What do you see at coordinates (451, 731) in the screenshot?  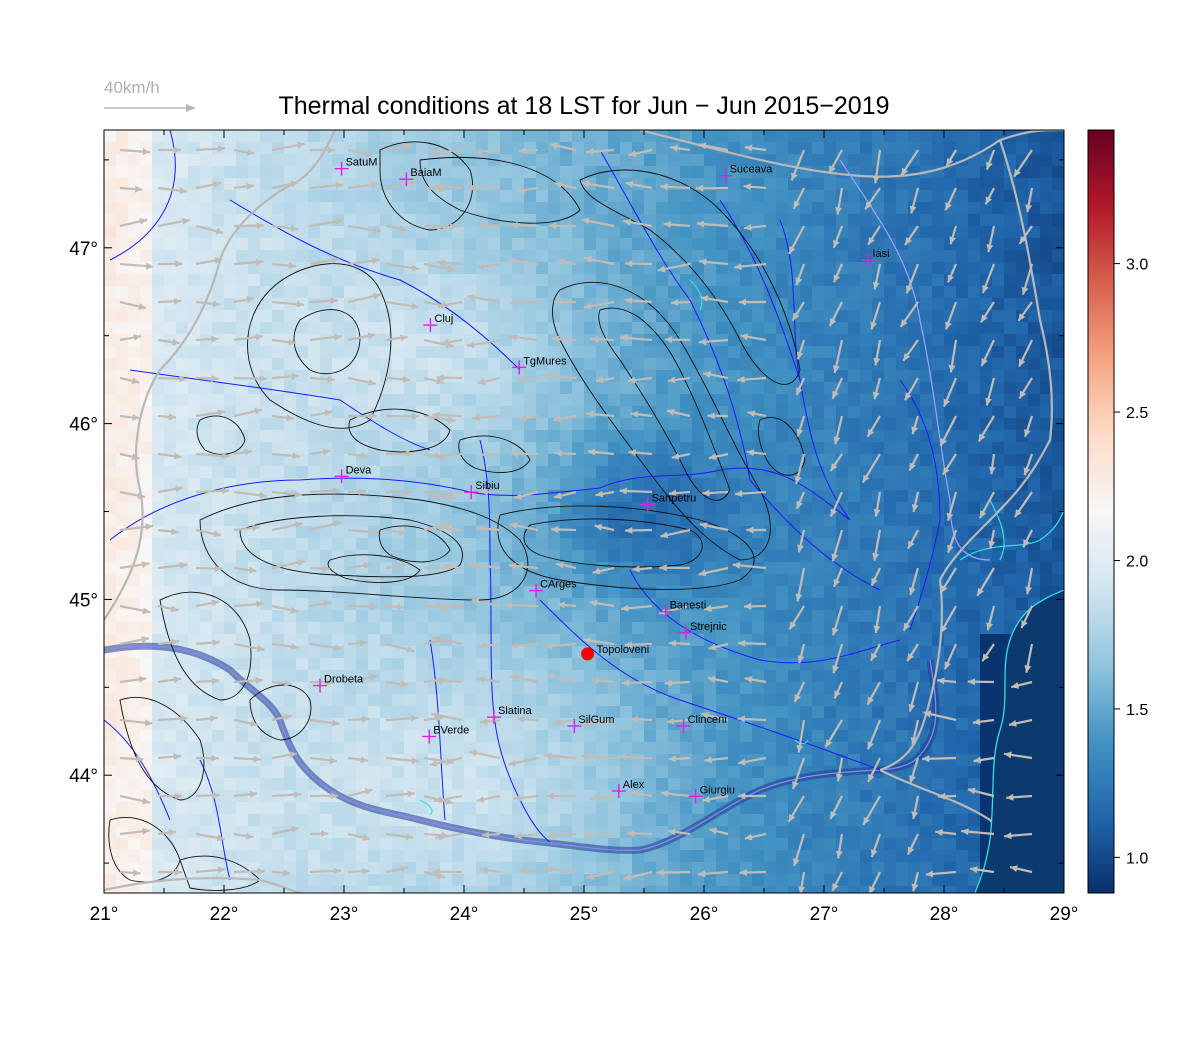 I see `city-label: BVerde` at bounding box center [451, 731].